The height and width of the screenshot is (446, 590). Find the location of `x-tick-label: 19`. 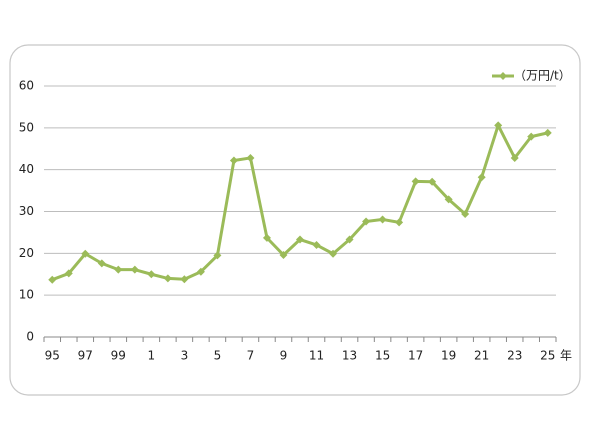

x-tick-label: 19 is located at coordinates (448, 356).